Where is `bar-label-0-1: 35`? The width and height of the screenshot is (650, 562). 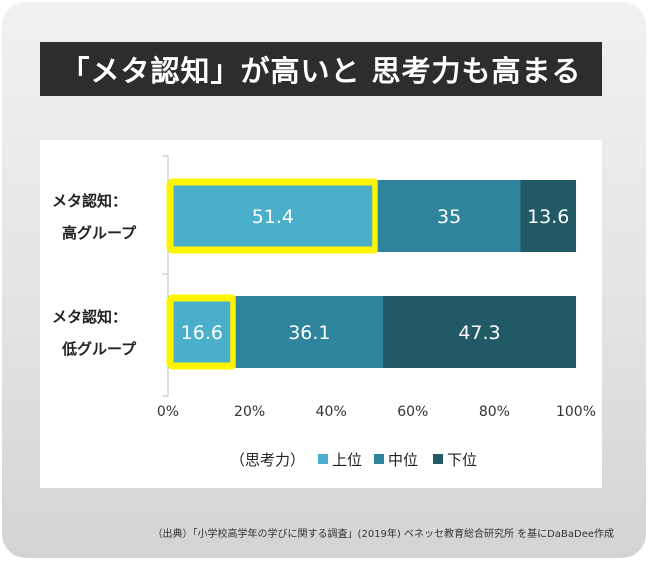 bar-label-0-1: 35 is located at coordinates (449, 217).